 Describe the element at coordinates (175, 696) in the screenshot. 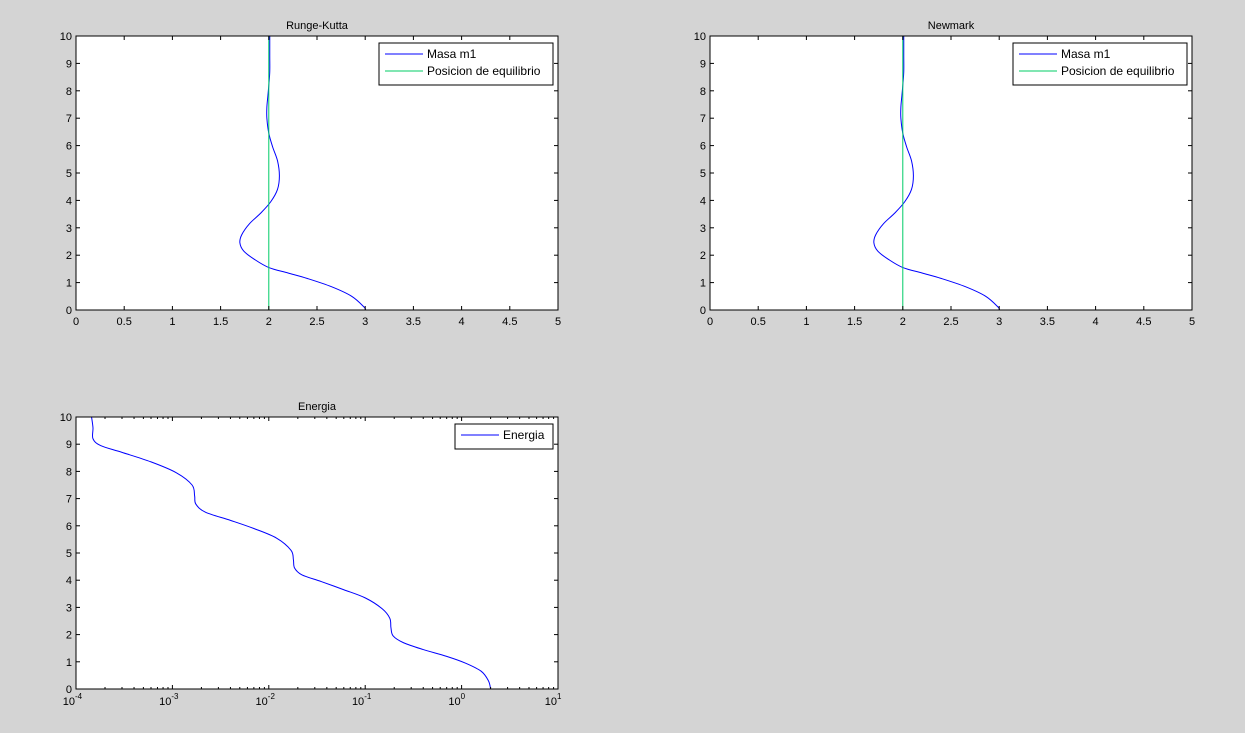

I see `x-tick-exponent: -3` at that location.